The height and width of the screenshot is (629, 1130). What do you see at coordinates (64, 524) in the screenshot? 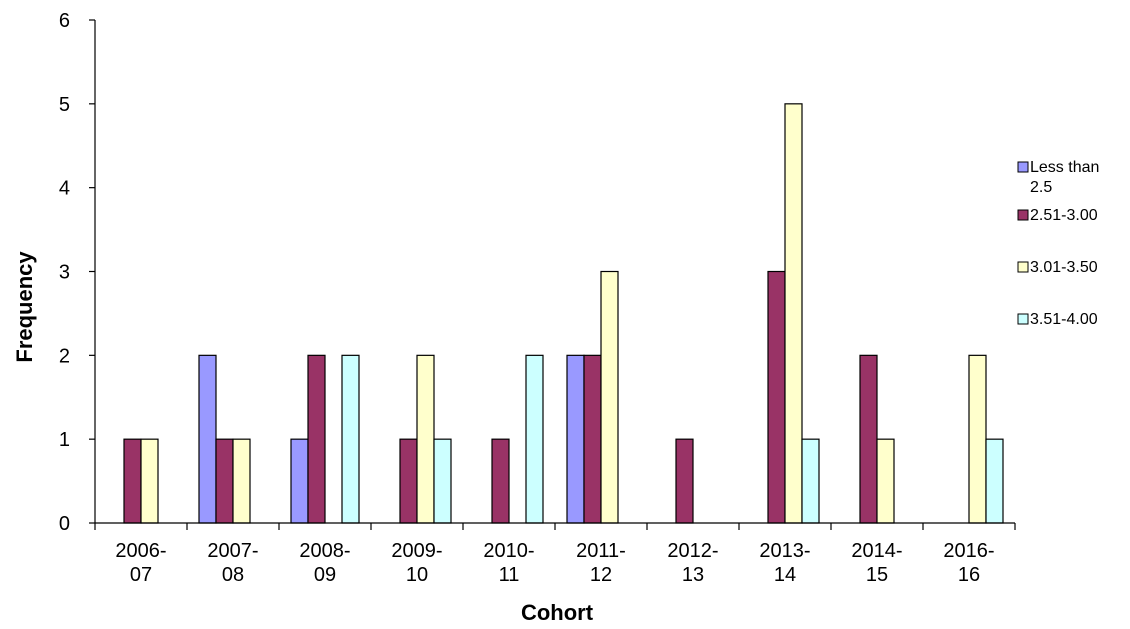
I see `y-tick-label: 0` at bounding box center [64, 524].